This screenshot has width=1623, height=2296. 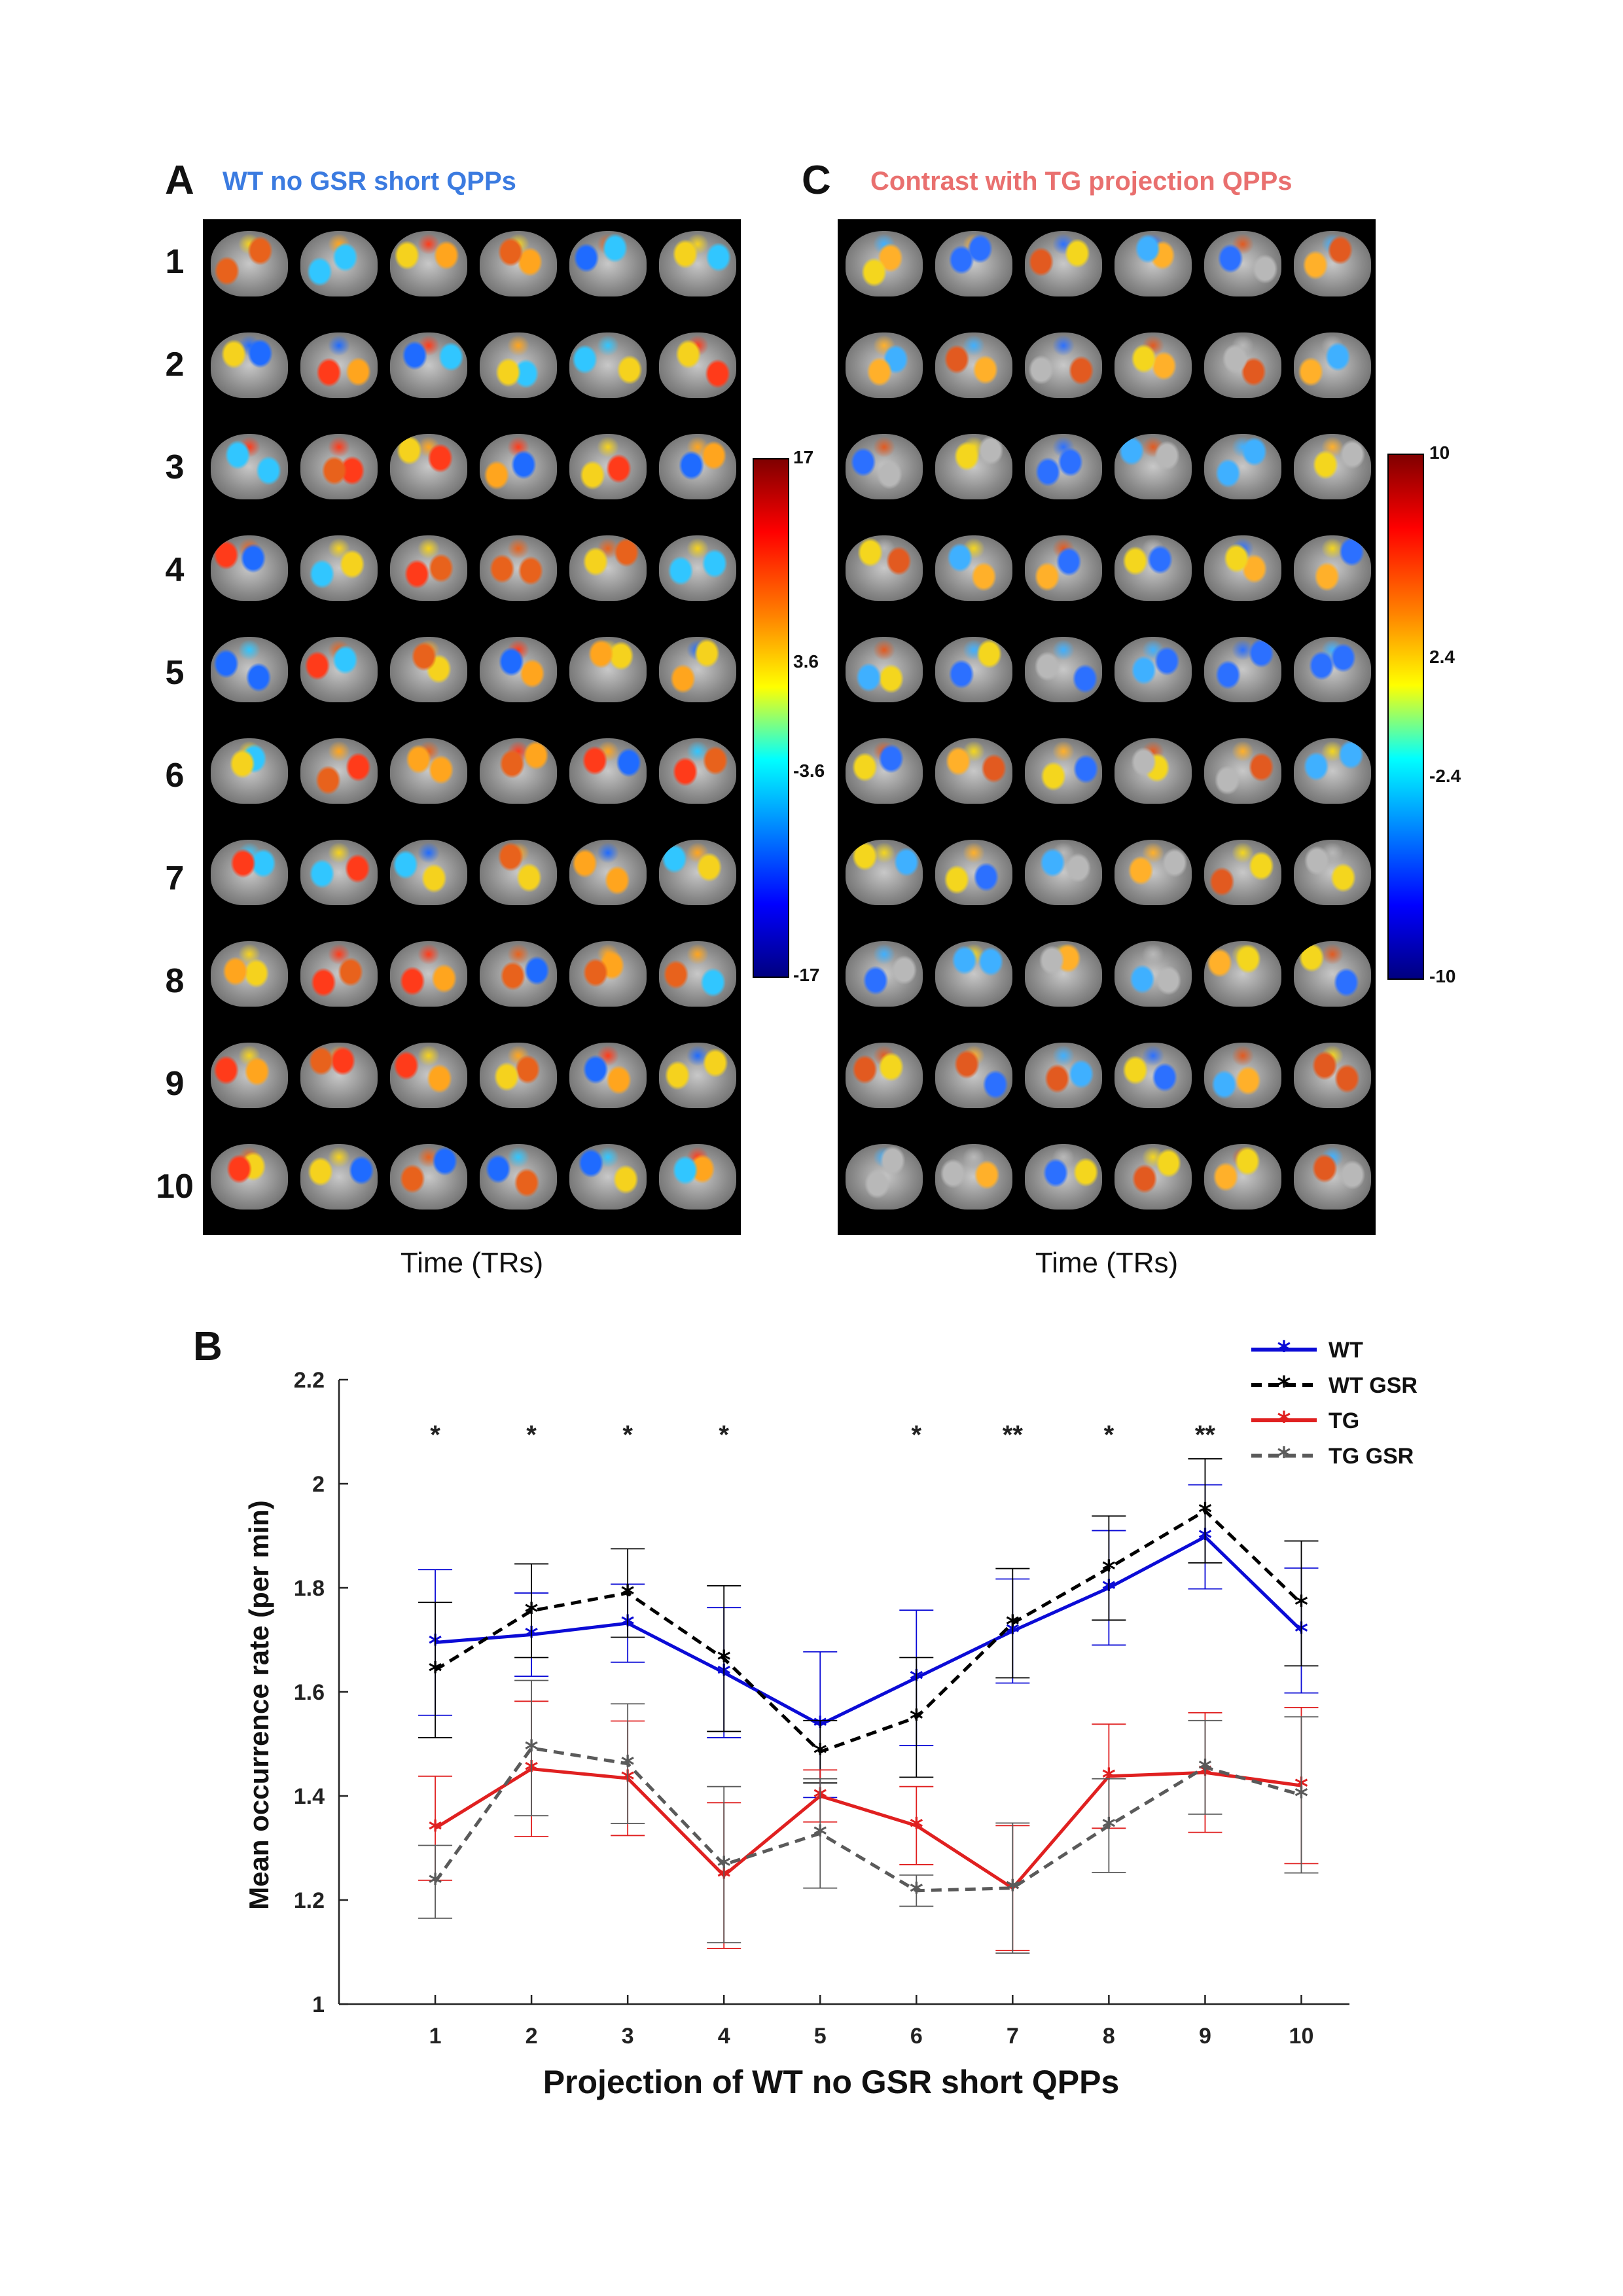 What do you see at coordinates (319, 1484) in the screenshot?
I see `y-tick-label: 2` at bounding box center [319, 1484].